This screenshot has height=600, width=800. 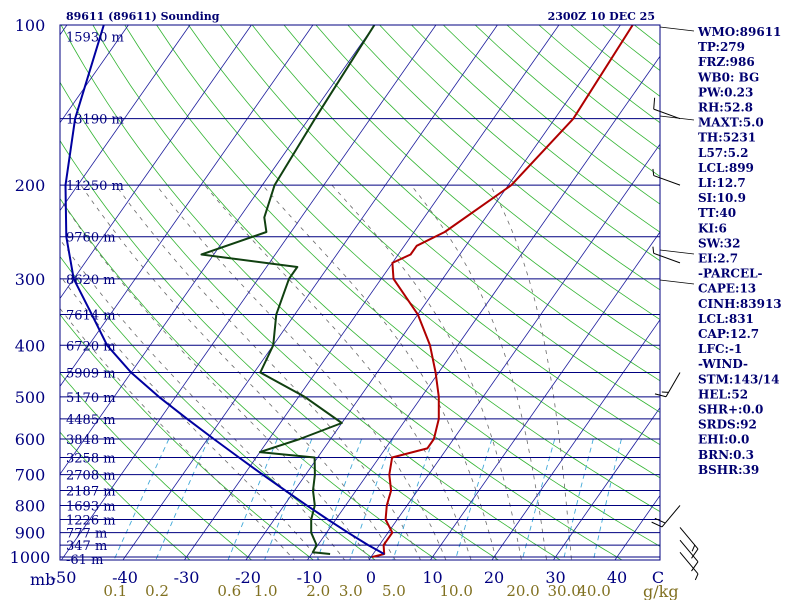 I want to click on height-label: 4485 m, so click(x=91, y=420).